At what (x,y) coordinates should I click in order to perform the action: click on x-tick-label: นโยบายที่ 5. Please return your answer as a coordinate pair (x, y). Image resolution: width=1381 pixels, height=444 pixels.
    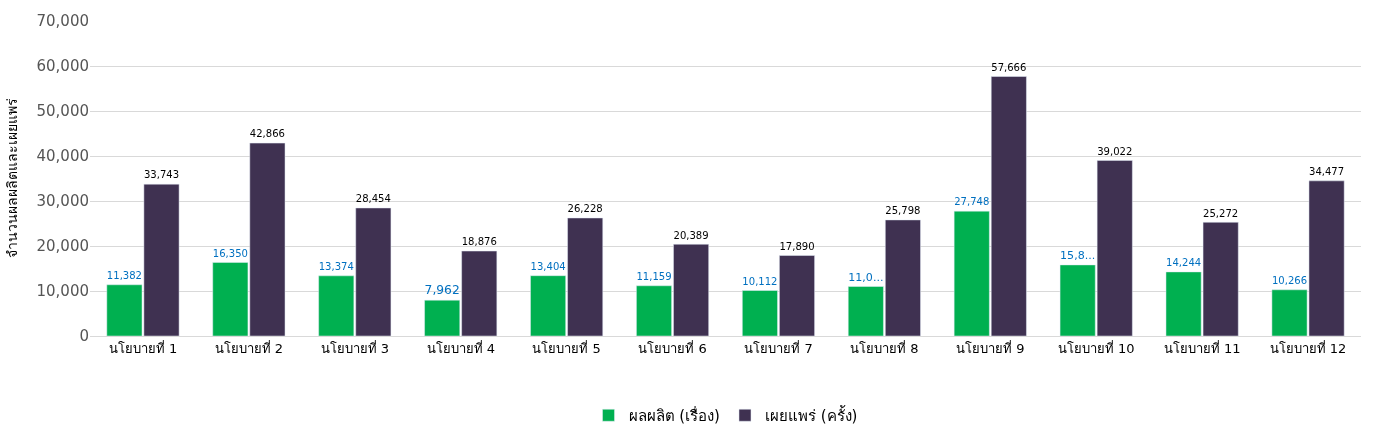
    Looking at the image, I should click on (566, 347).